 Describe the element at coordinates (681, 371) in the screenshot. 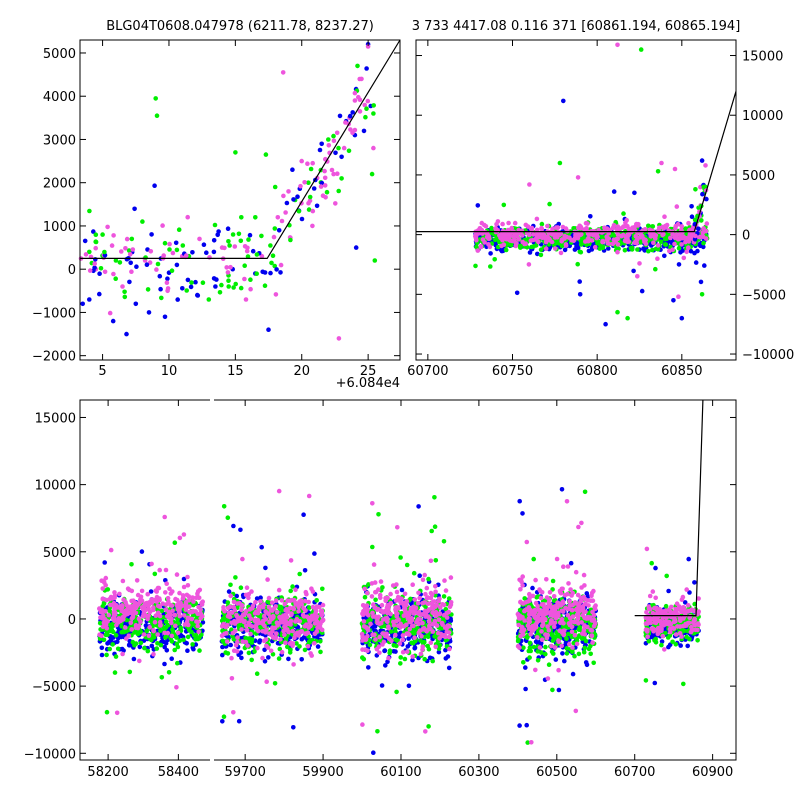

I see `tr-xtick-label-60850: 60850` at that location.